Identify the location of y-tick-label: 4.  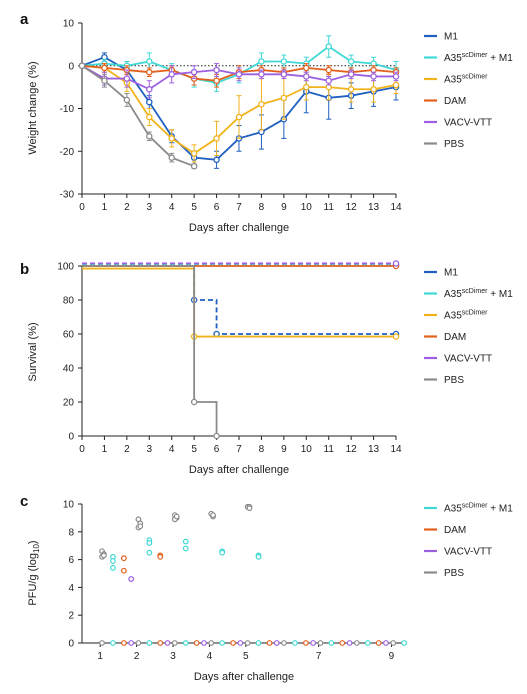
(71, 588).